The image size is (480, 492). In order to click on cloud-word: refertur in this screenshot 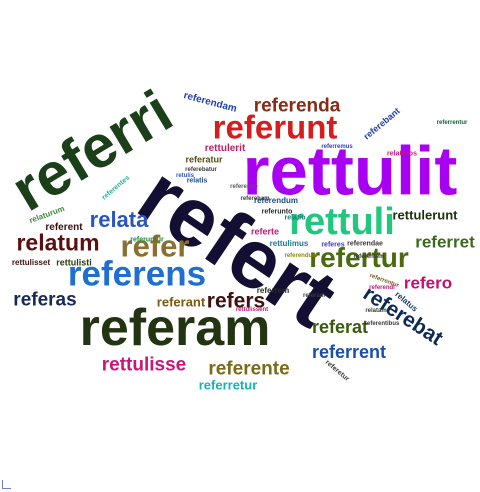, I will do `click(359, 257)`.